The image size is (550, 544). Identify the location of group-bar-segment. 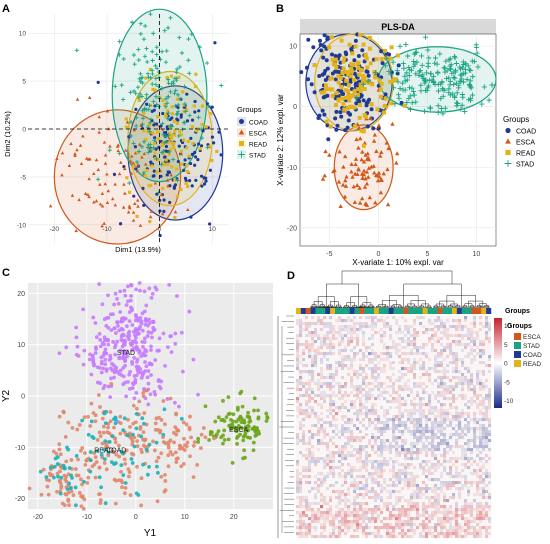
(406, 311).